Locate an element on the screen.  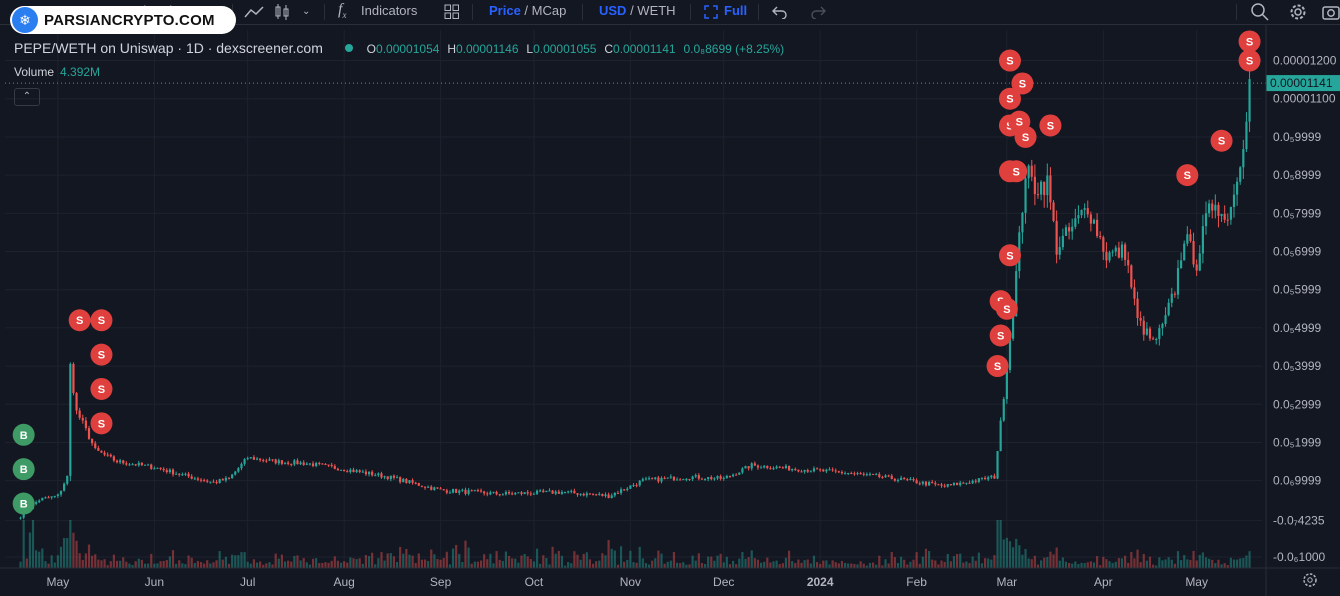
screenshot-search-icon is located at coordinates (1260, 12).